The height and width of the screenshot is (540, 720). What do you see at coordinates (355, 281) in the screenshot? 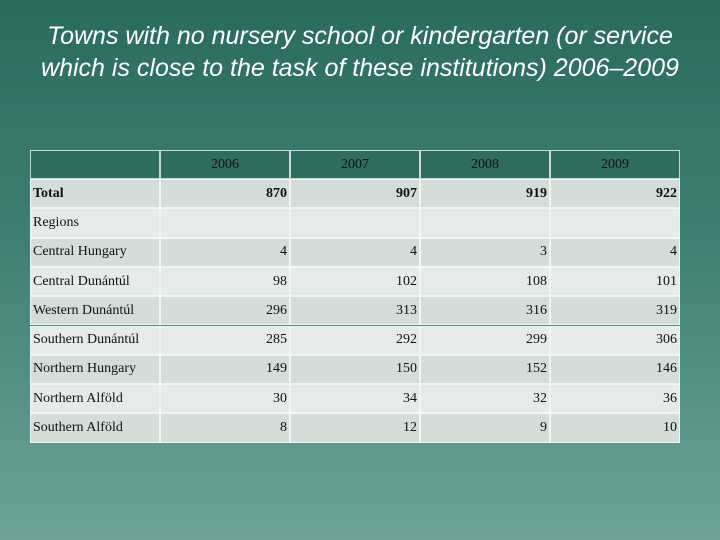
I see `value-cell: 102` at bounding box center [355, 281].